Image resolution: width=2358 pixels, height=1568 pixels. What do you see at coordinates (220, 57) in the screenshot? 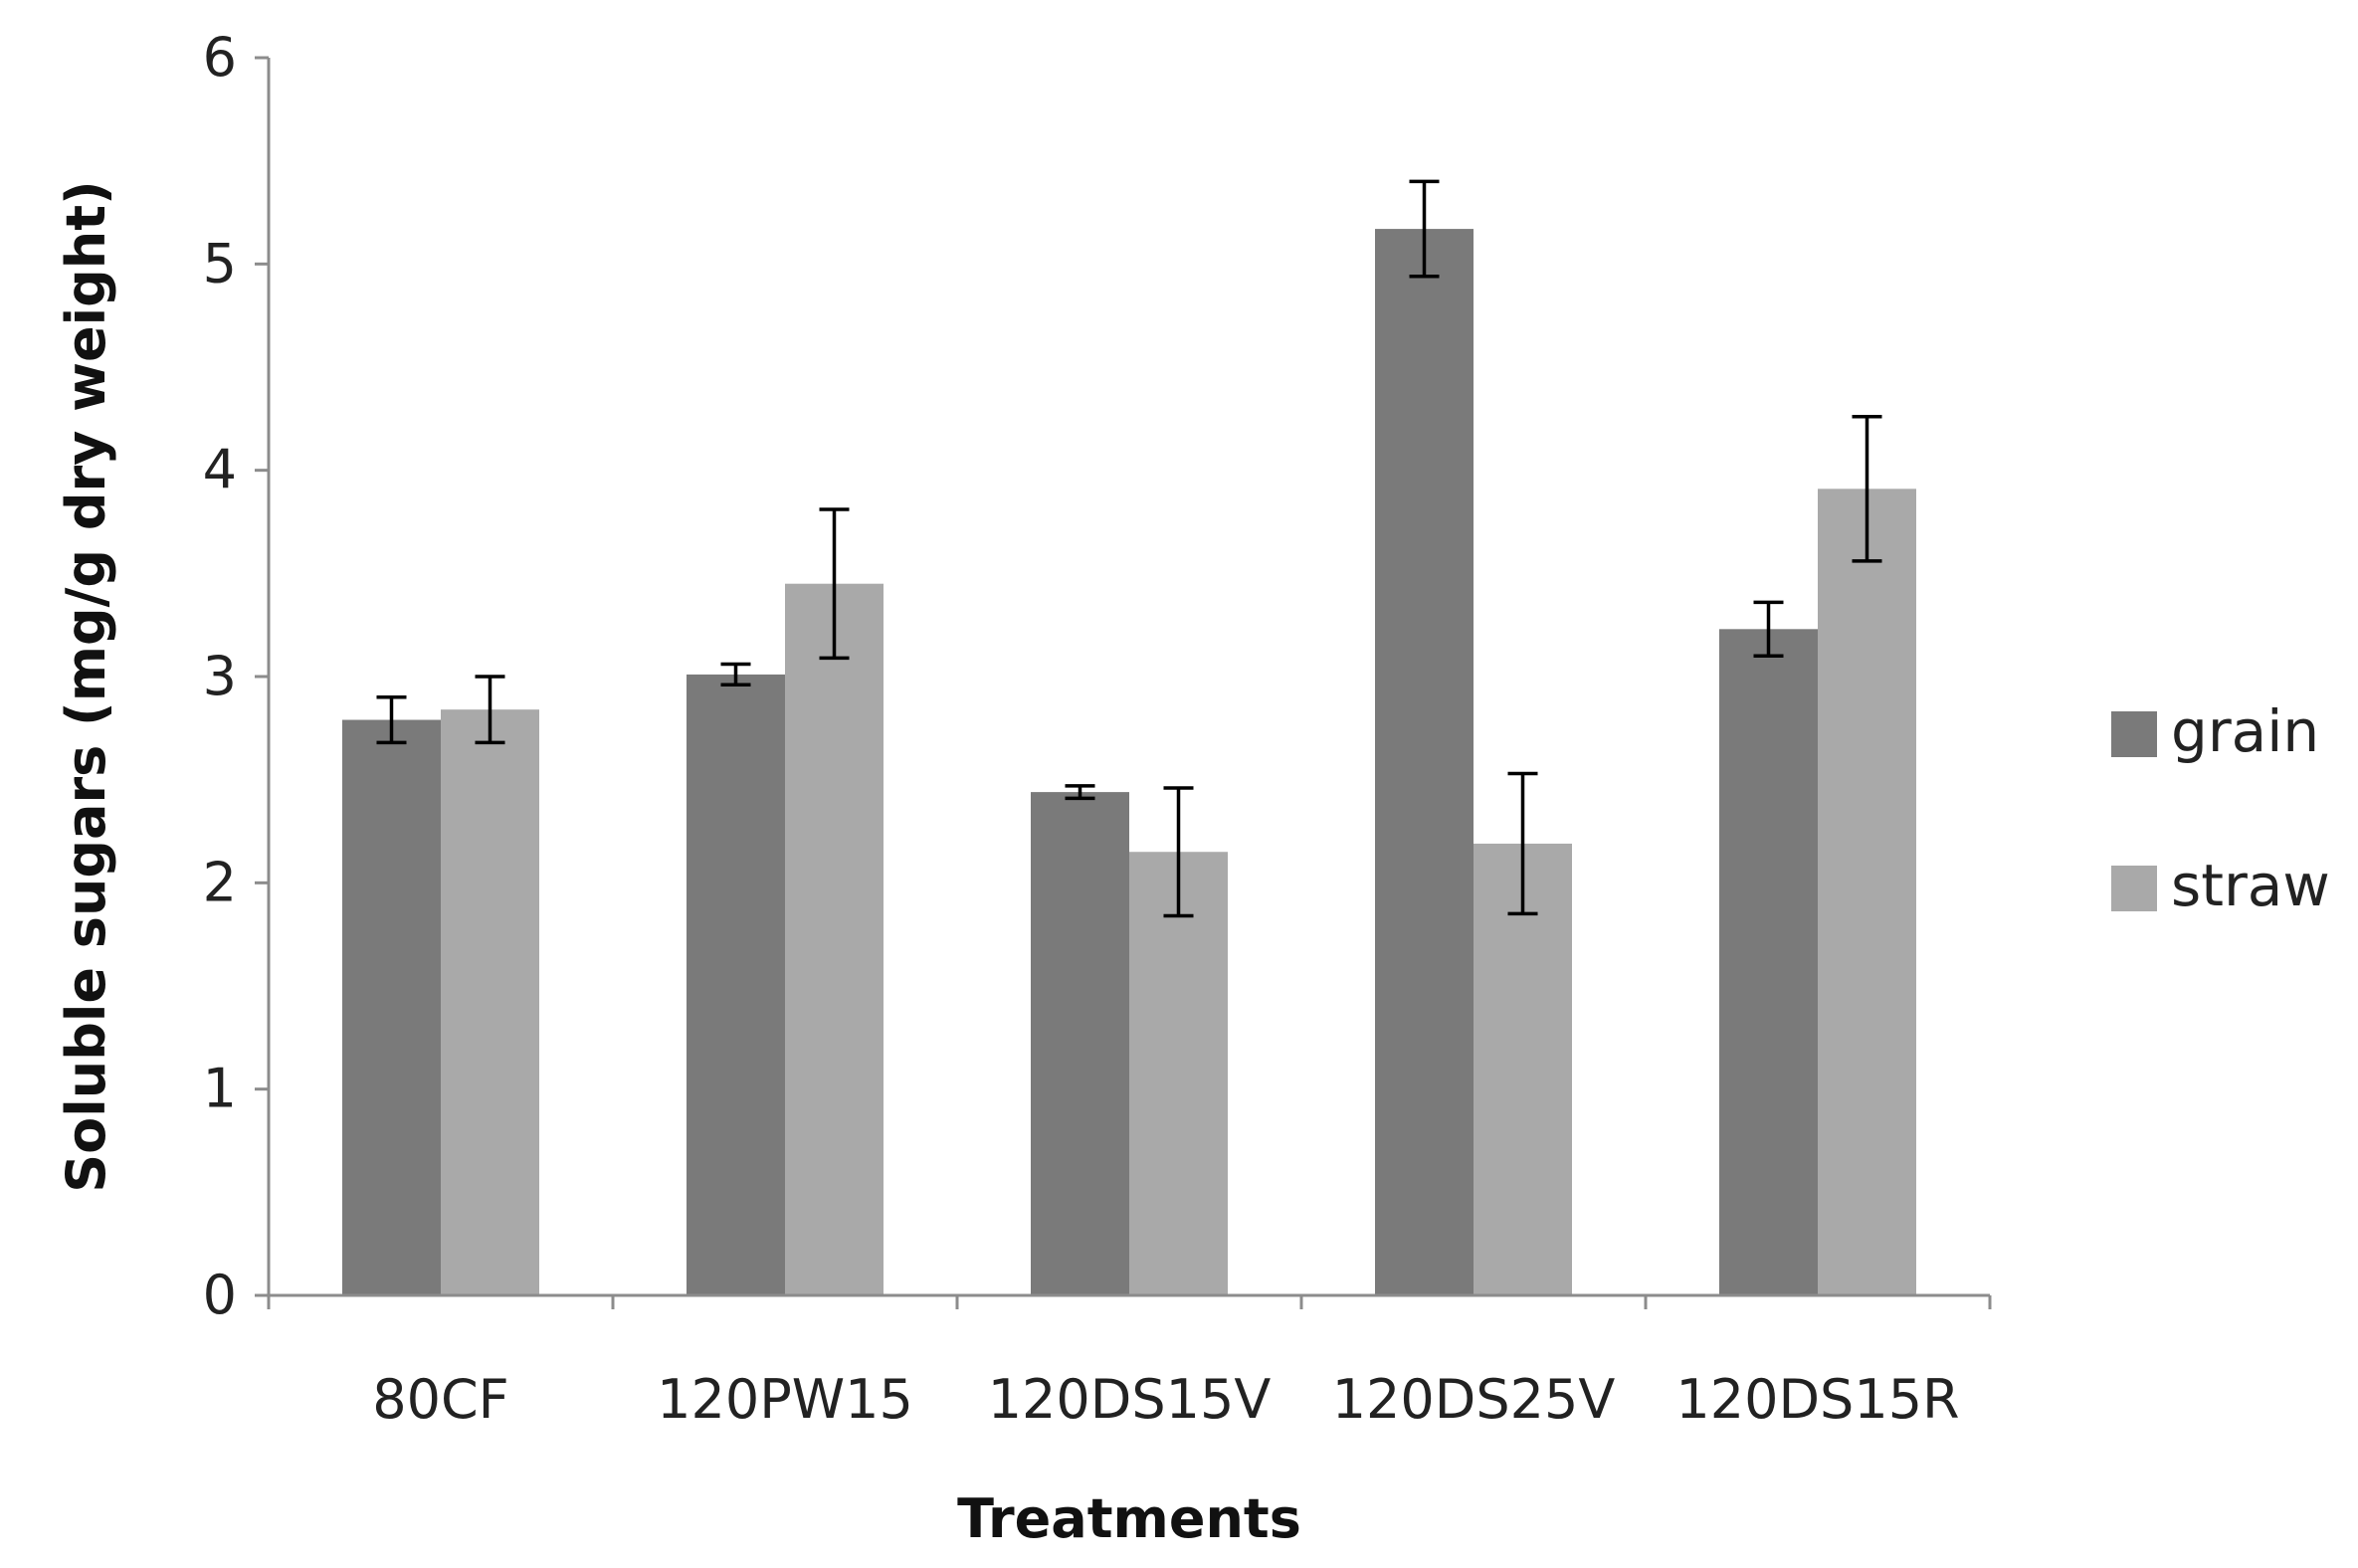
I see `y-tick-label: 6` at bounding box center [220, 57].